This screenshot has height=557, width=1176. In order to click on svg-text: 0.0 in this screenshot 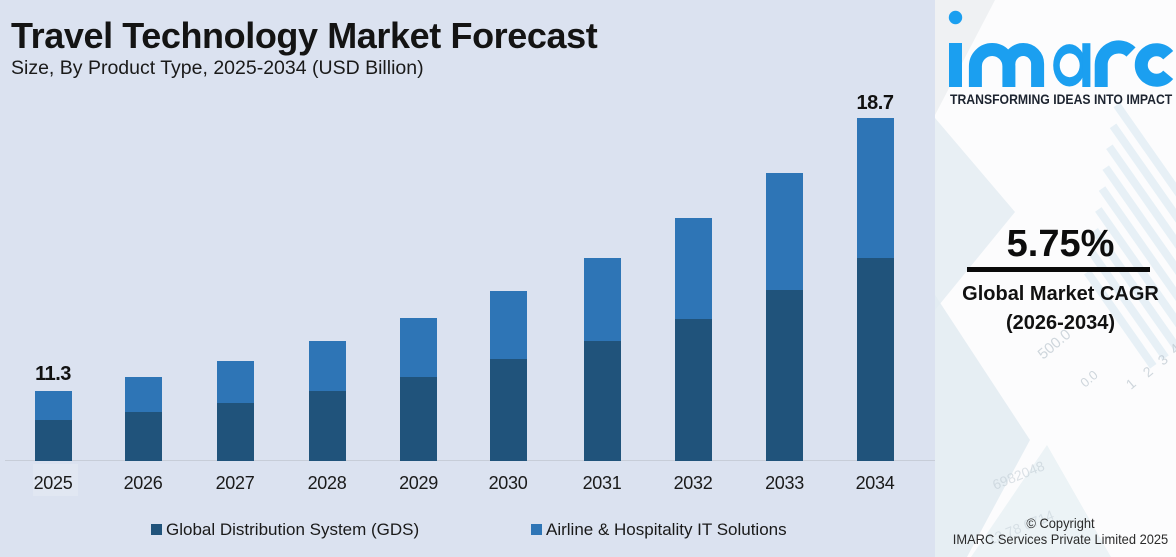, I will do `click(1088, 378)`.